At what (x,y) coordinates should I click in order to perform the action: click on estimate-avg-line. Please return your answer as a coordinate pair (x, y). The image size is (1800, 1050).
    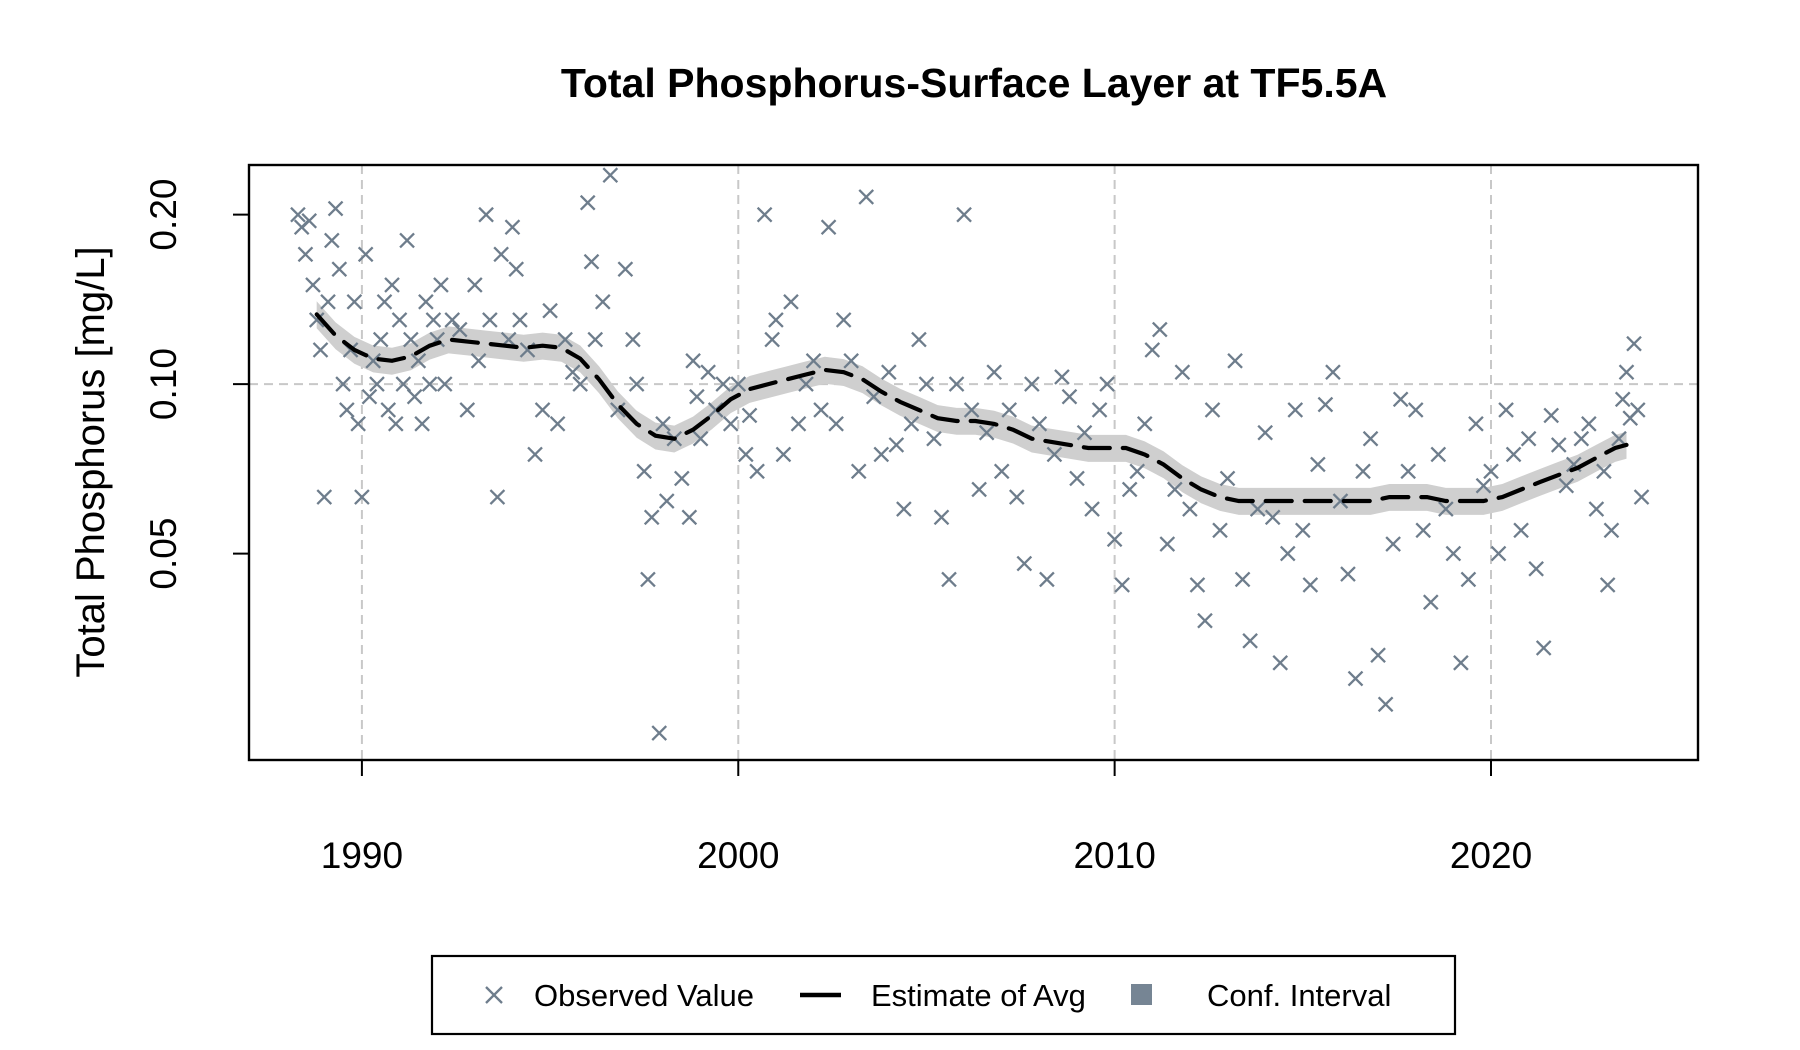
    Looking at the image, I should click on (971, 408).